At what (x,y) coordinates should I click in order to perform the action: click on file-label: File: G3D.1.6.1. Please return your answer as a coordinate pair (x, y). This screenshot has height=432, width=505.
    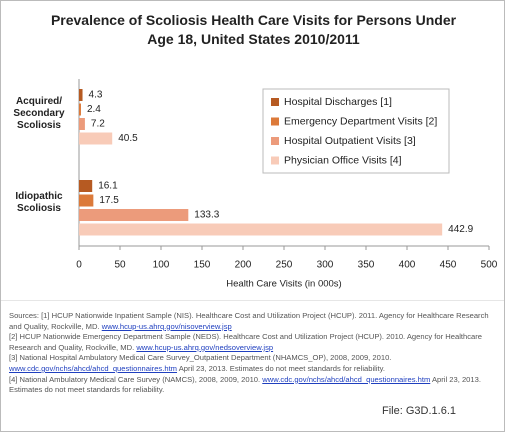
    Looking at the image, I should click on (419, 411).